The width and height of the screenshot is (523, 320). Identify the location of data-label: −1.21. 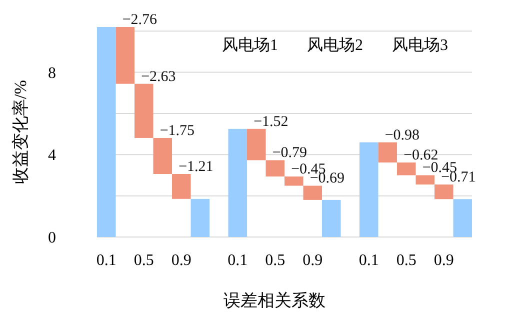
(196, 167).